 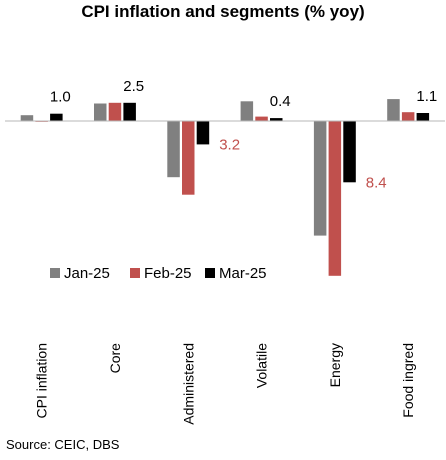 What do you see at coordinates (335, 365) in the screenshot?
I see `category-label-energy: Energy` at bounding box center [335, 365].